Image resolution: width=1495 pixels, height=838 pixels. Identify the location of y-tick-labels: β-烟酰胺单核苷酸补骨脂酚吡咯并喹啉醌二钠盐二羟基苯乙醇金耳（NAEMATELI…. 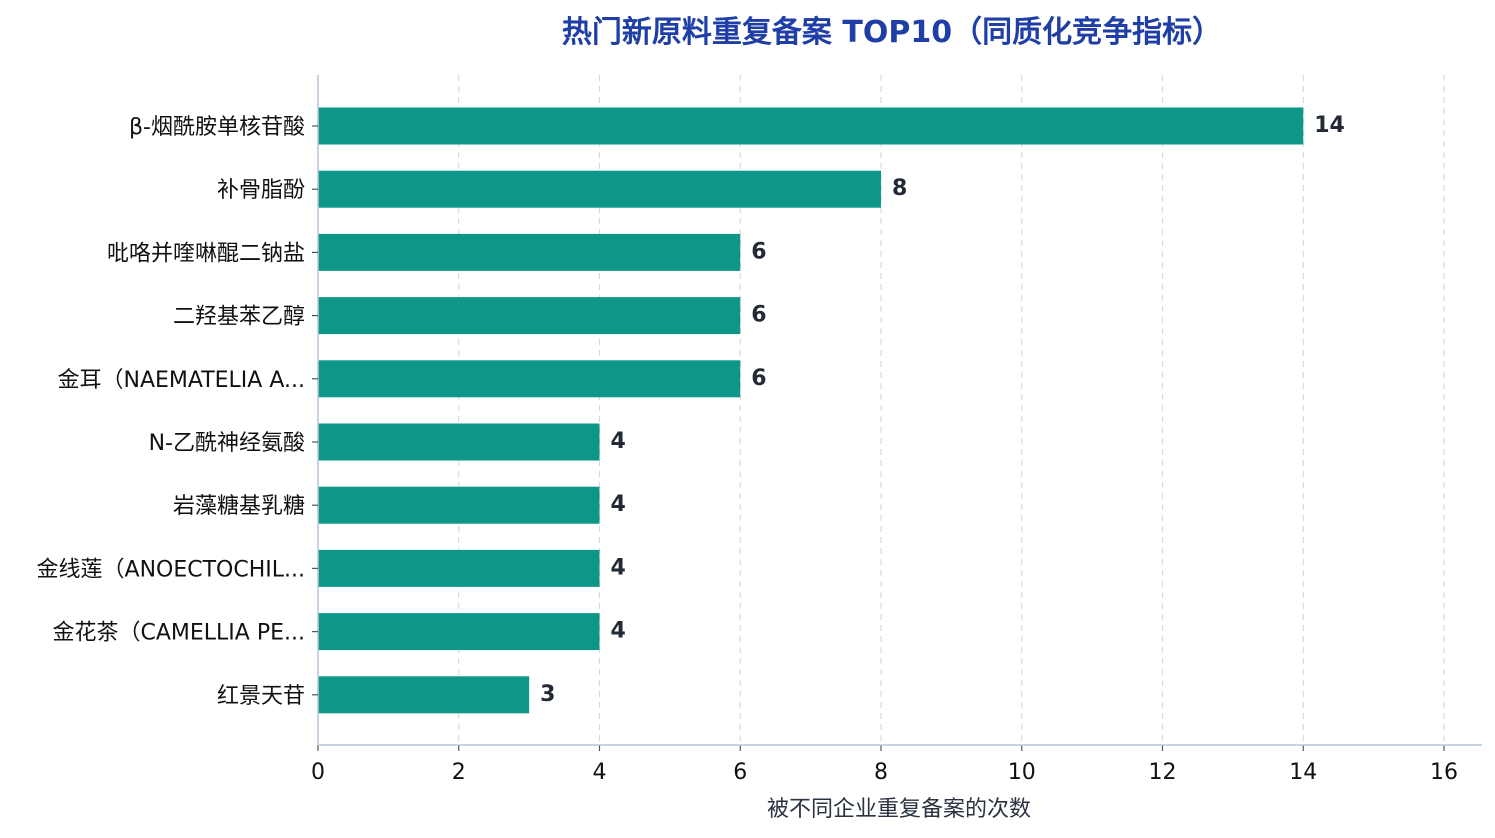
(171, 412).